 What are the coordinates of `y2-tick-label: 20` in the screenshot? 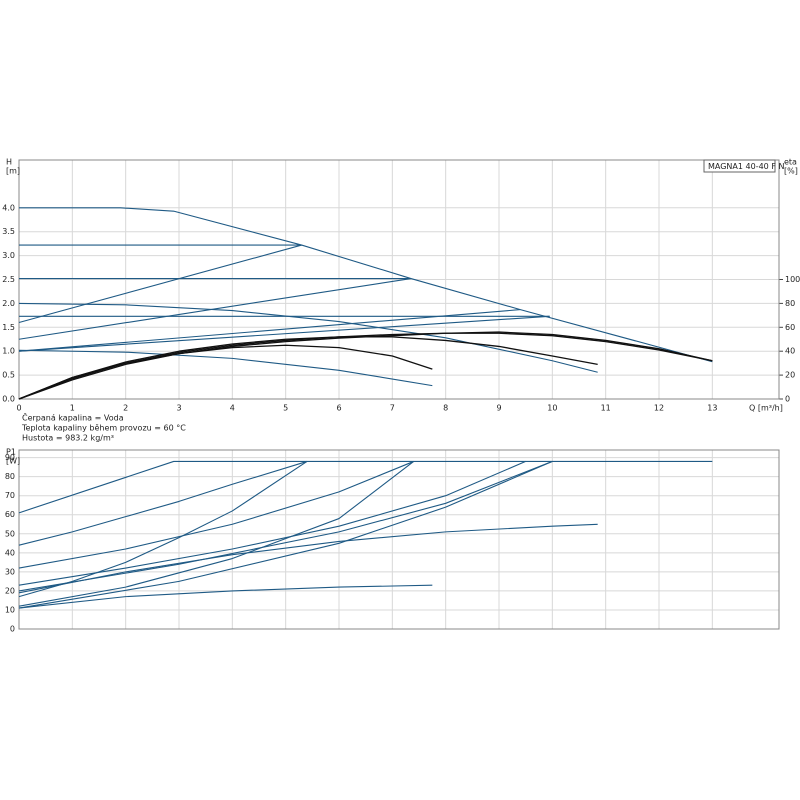 It's located at (790, 375).